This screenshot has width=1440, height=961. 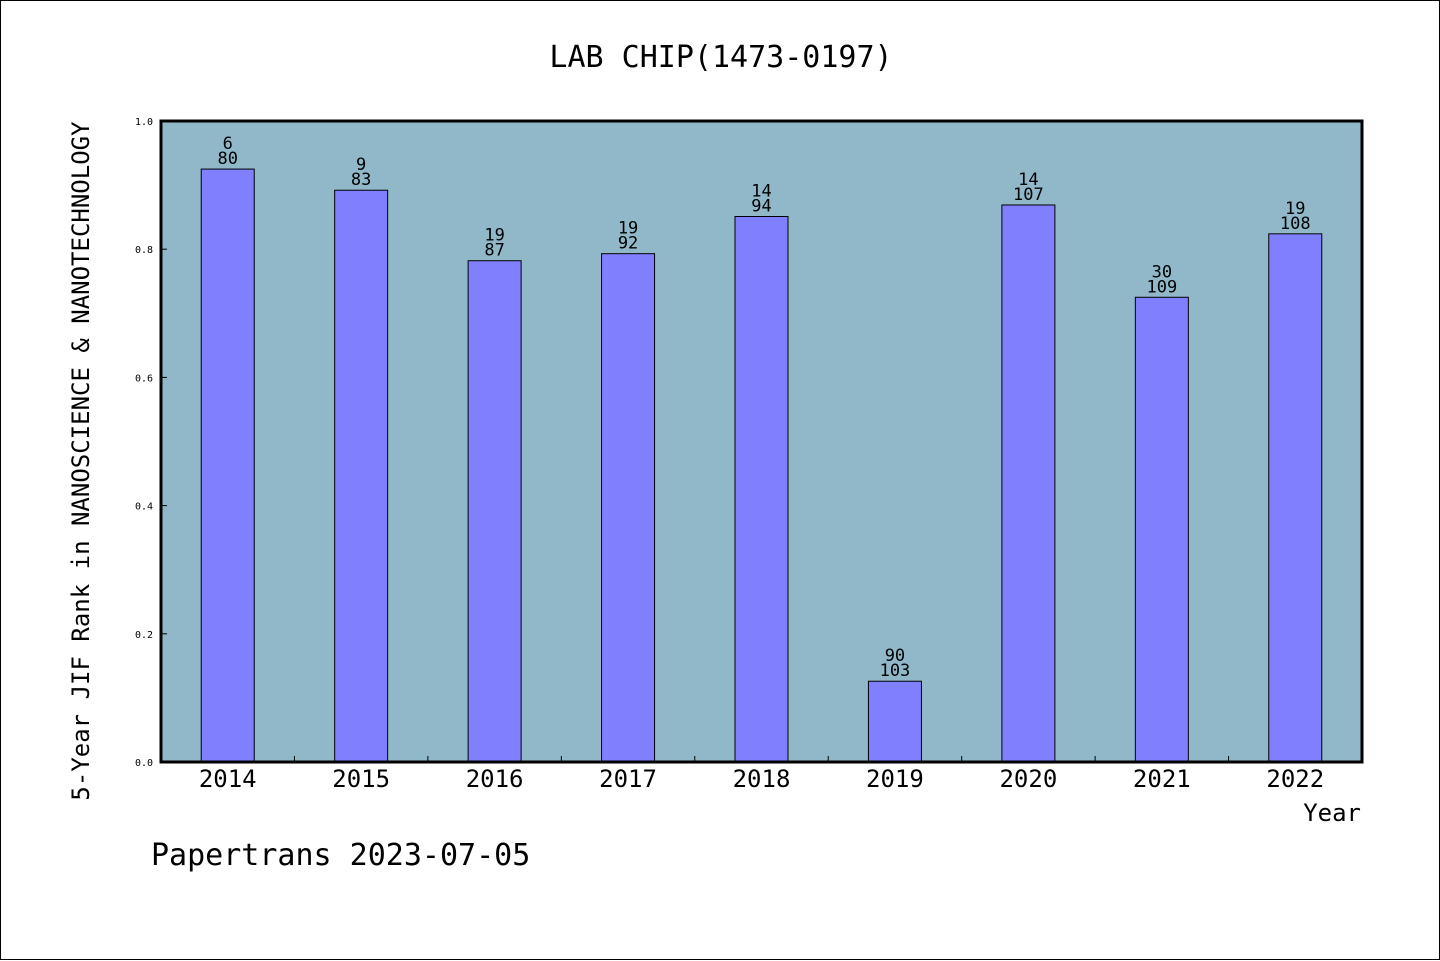 What do you see at coordinates (1028, 483) in the screenshot?
I see `bar-2020` at bounding box center [1028, 483].